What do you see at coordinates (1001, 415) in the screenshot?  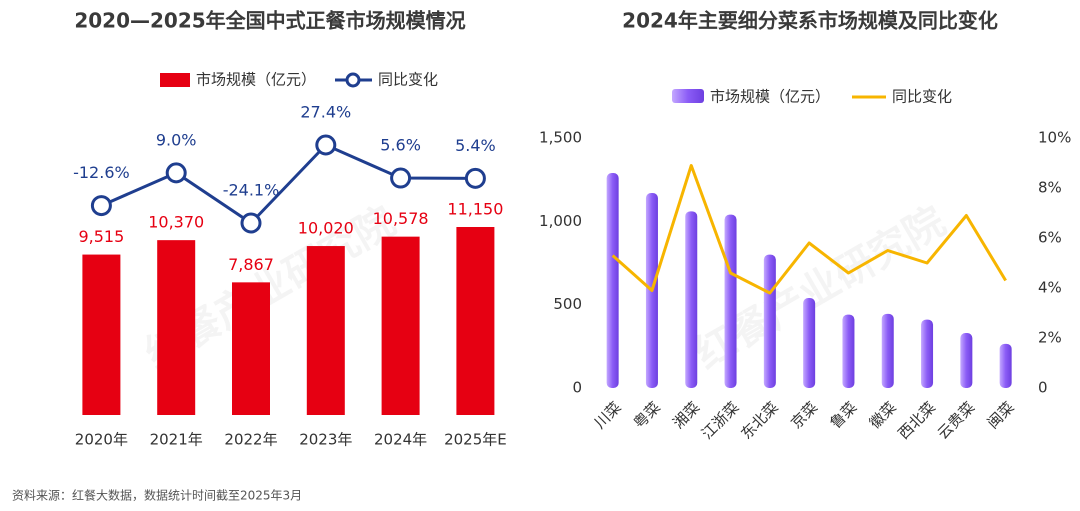 I see `x-tick-label: 闽菜` at bounding box center [1001, 415].